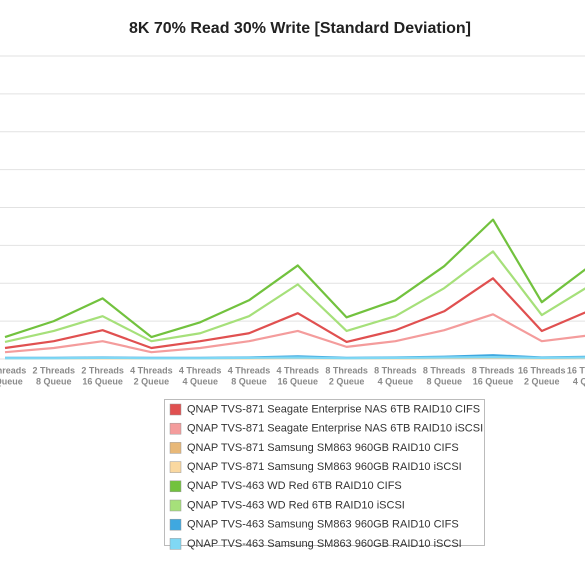 This screenshot has width=585, height=576. Describe the element at coordinates (296, 505) in the screenshot. I see `legend-label: QNAP TVS-463 WD Red 6TB RAID10 iSCSI` at that location.